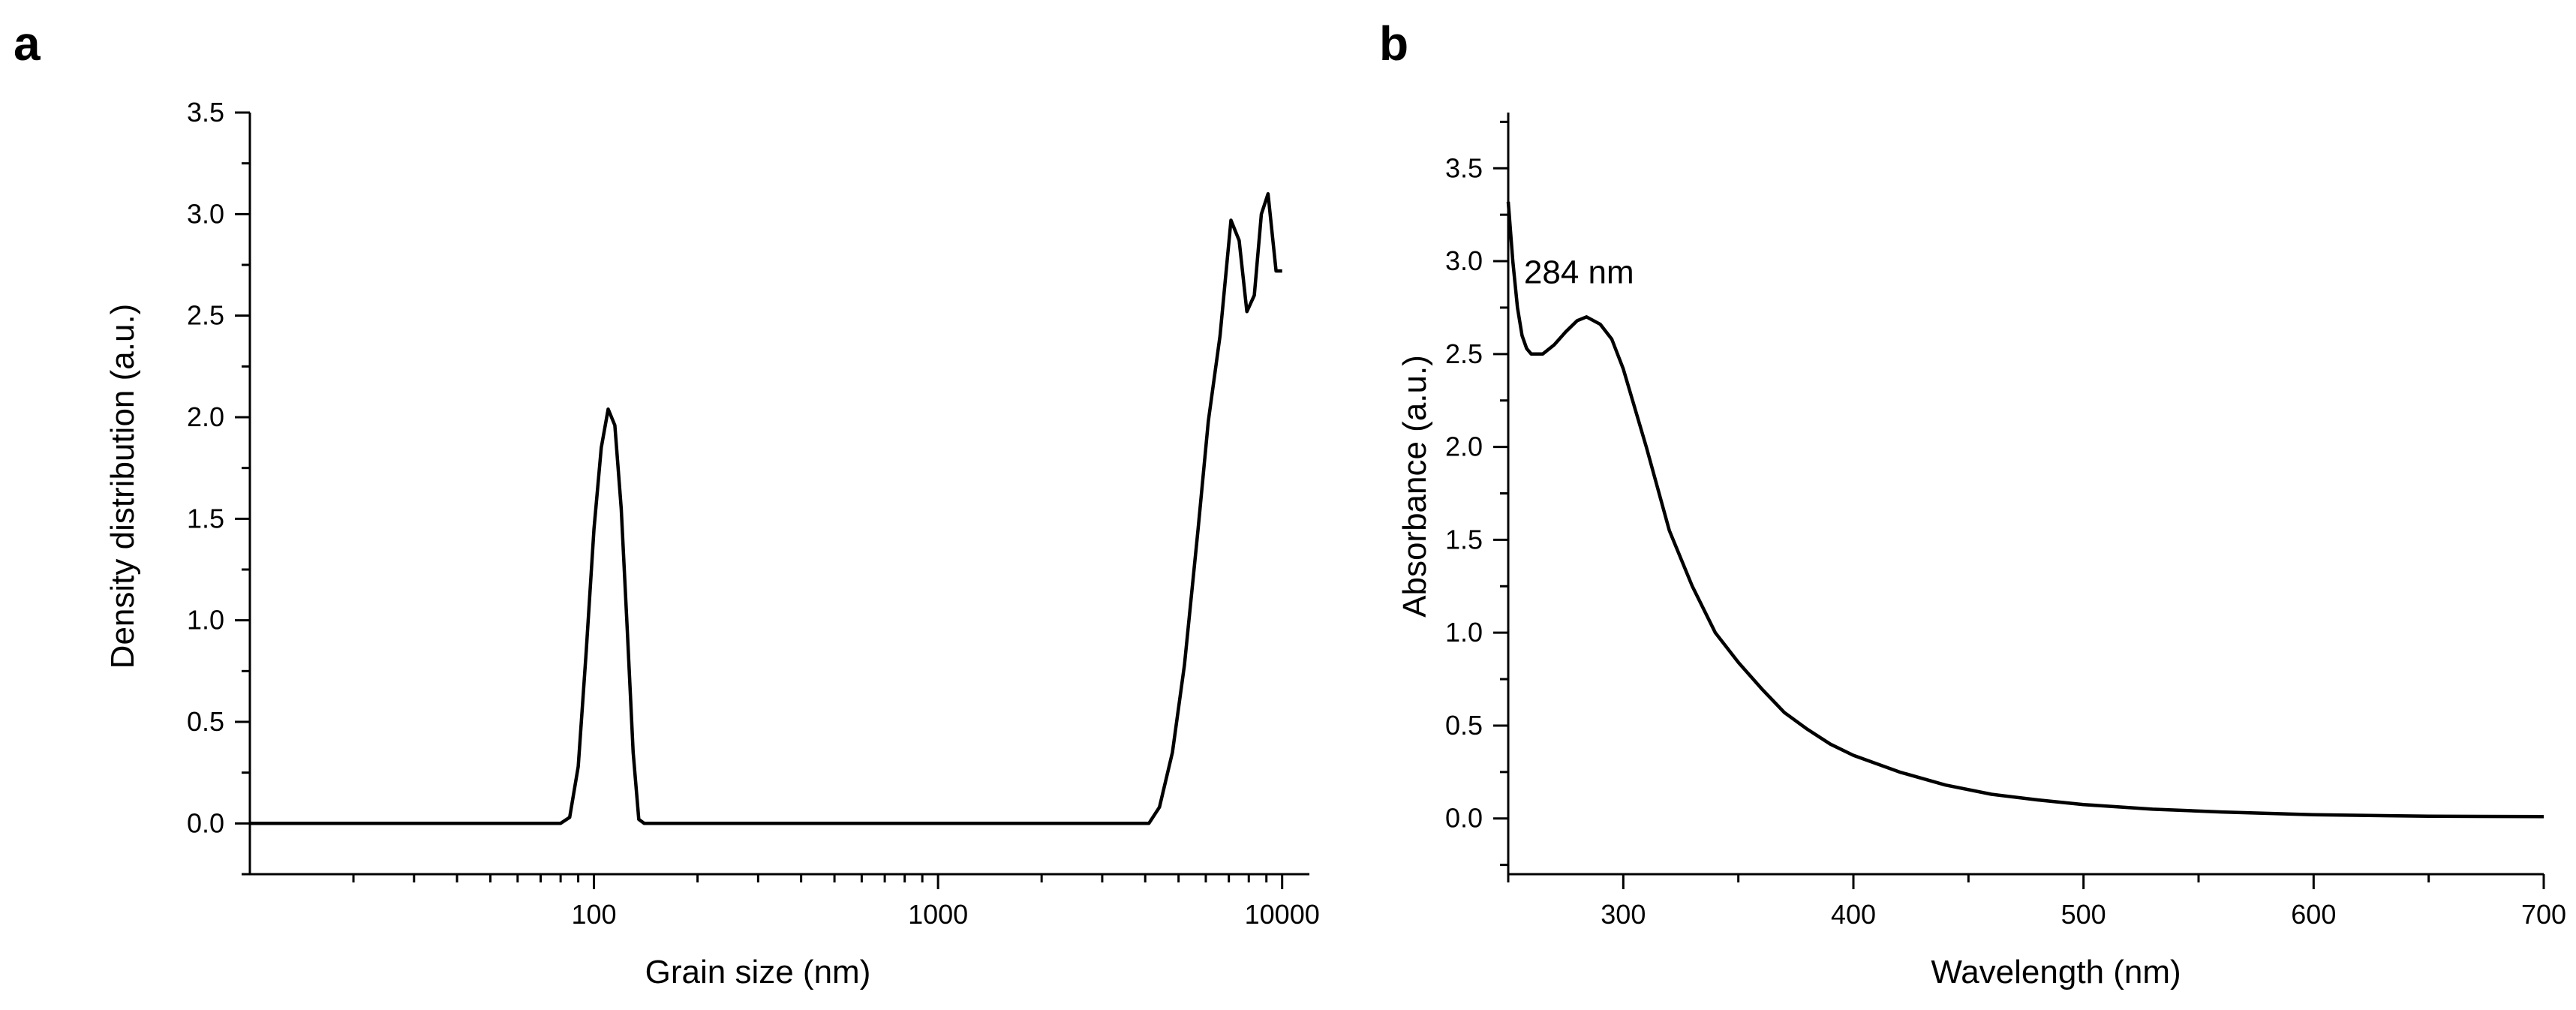  What do you see at coordinates (205, 113) in the screenshot?
I see `chart-a-y-tick-label: 3.5` at bounding box center [205, 113].